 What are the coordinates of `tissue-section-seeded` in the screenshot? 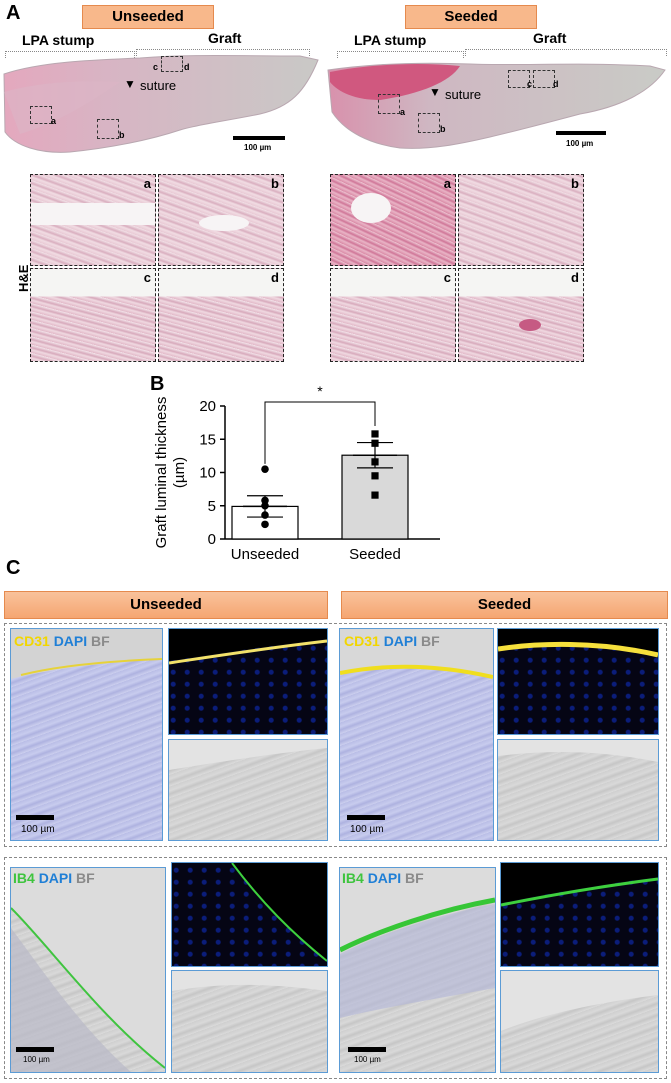 It's located at (496, 105).